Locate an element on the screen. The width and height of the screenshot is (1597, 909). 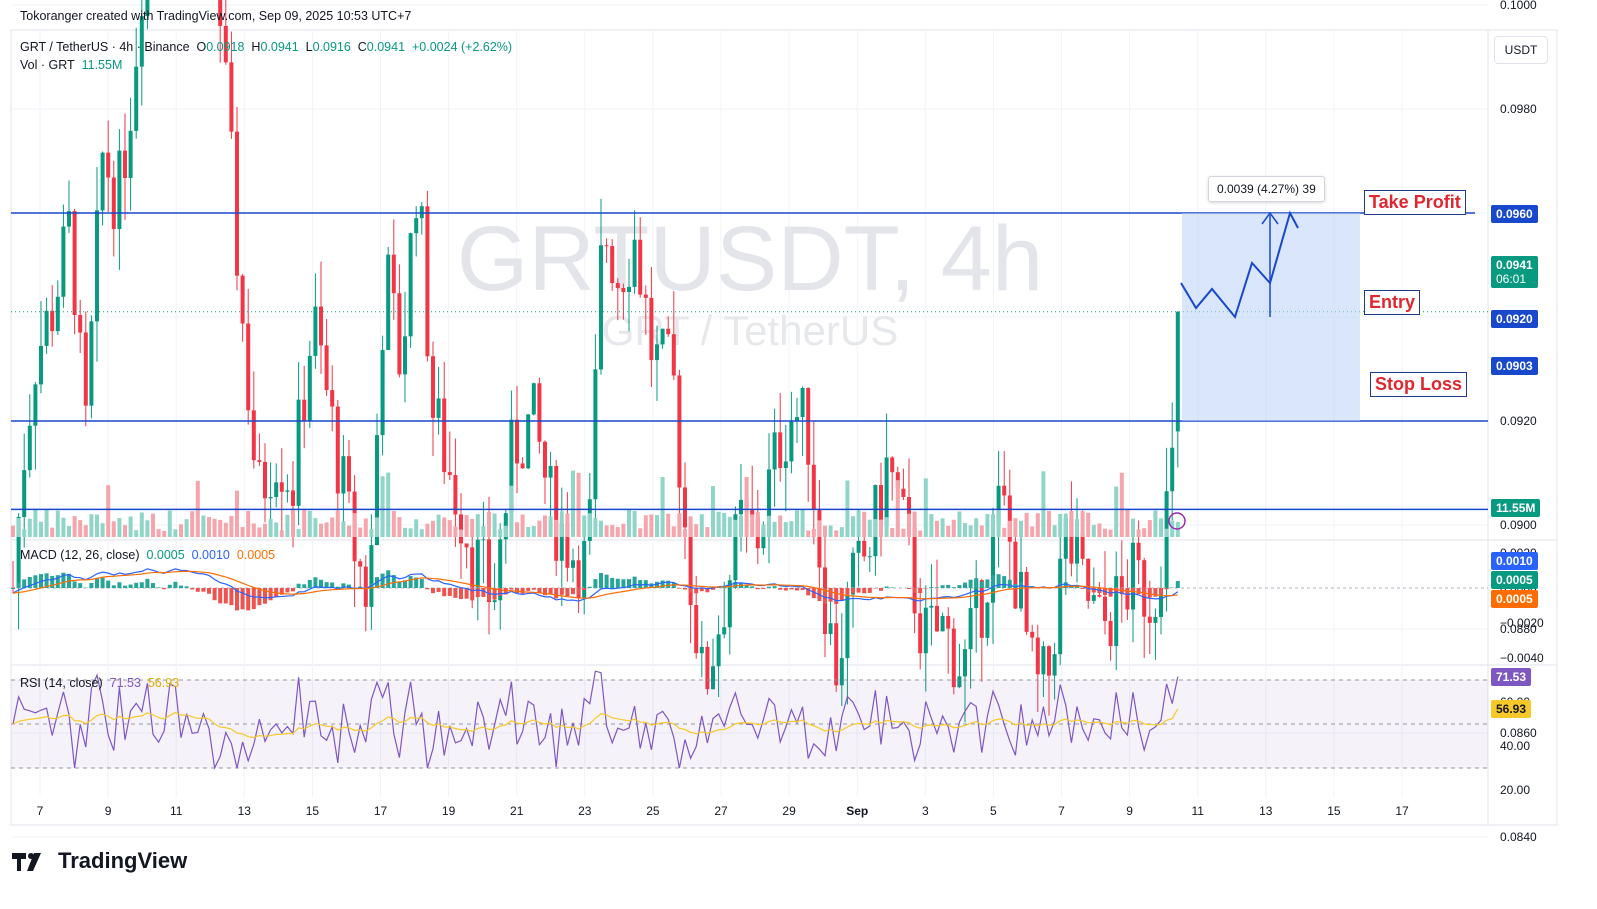
currency-button: USDT is located at coordinates (1521, 50).